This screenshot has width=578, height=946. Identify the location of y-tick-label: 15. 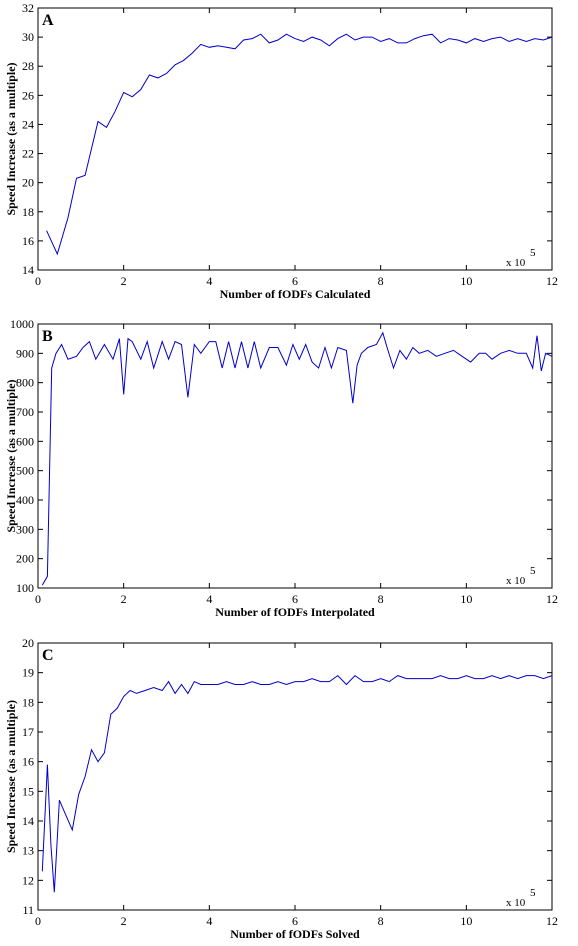
(28, 791).